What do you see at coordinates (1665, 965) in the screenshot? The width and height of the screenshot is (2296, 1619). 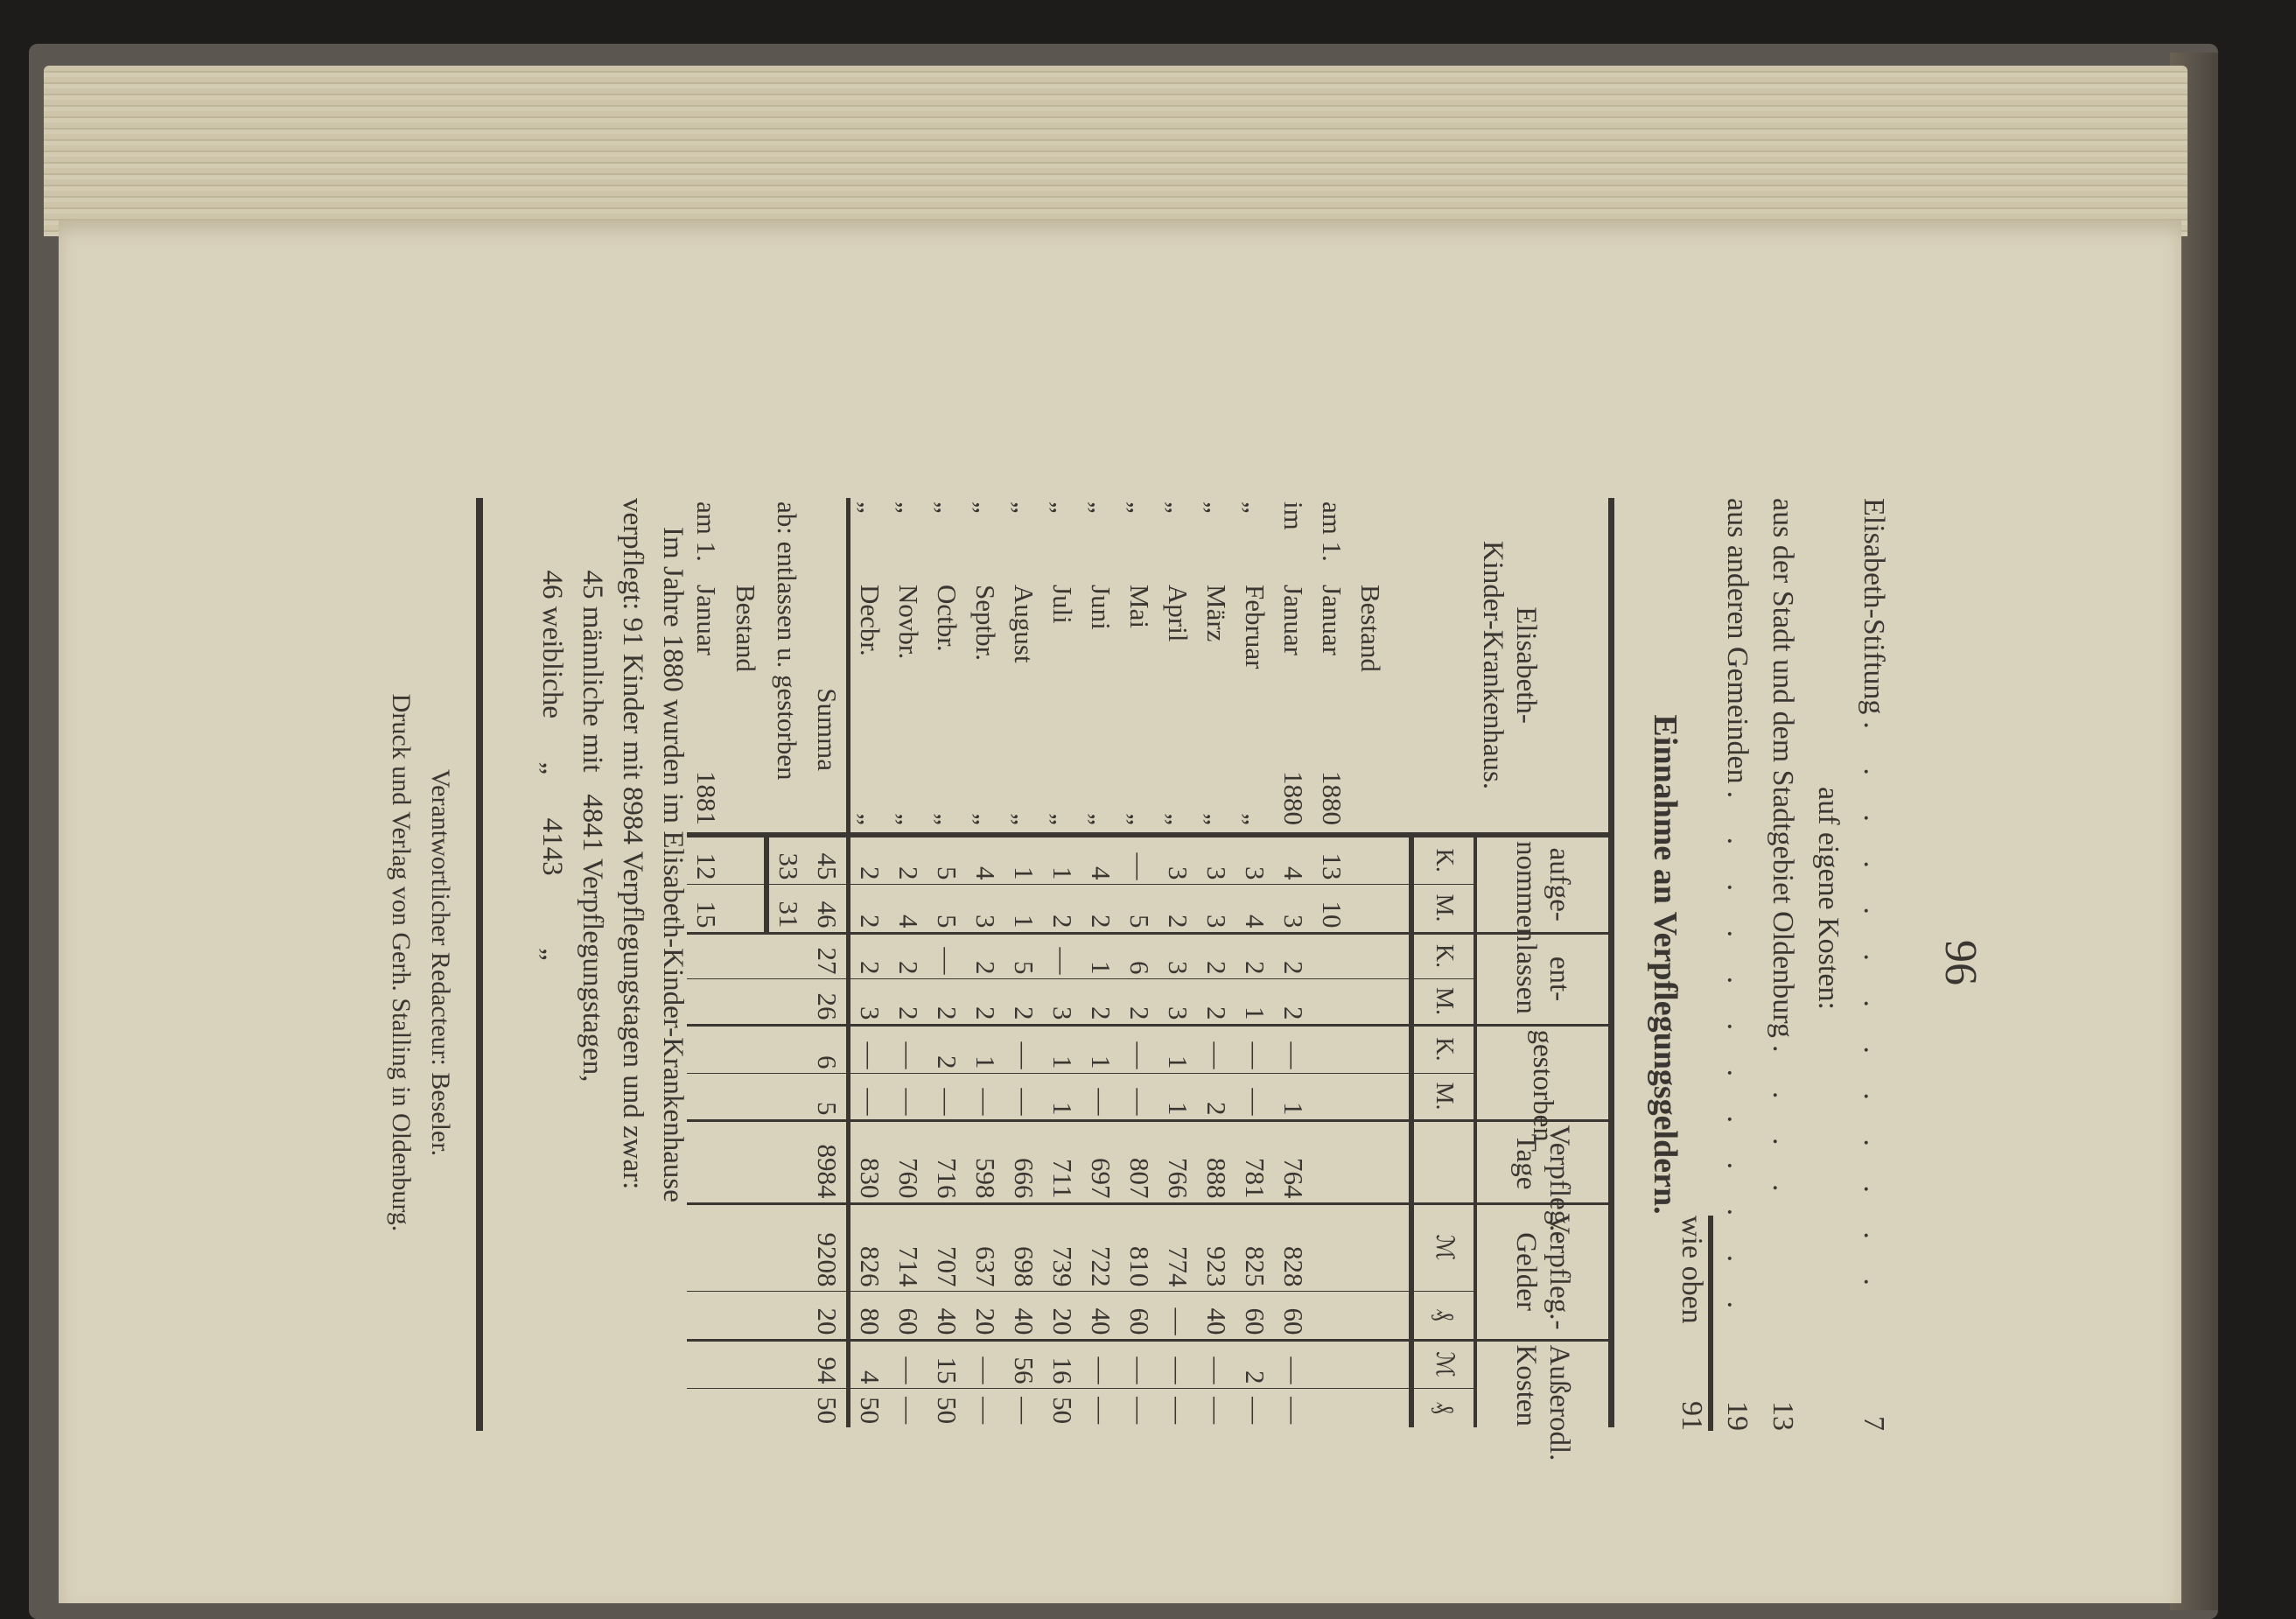 I see `section-title: Einnahme an Verpflegungsgeldern.` at bounding box center [1665, 965].